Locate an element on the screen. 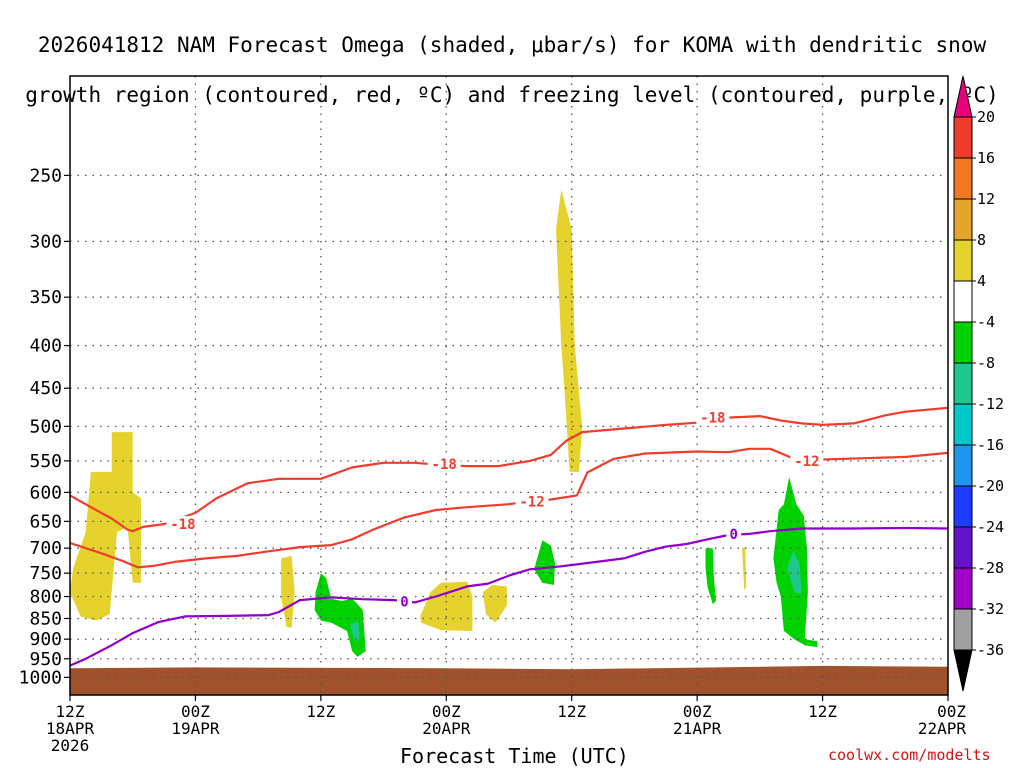  x-axis-label: Forecast Time (UTC) is located at coordinates (514, 756).